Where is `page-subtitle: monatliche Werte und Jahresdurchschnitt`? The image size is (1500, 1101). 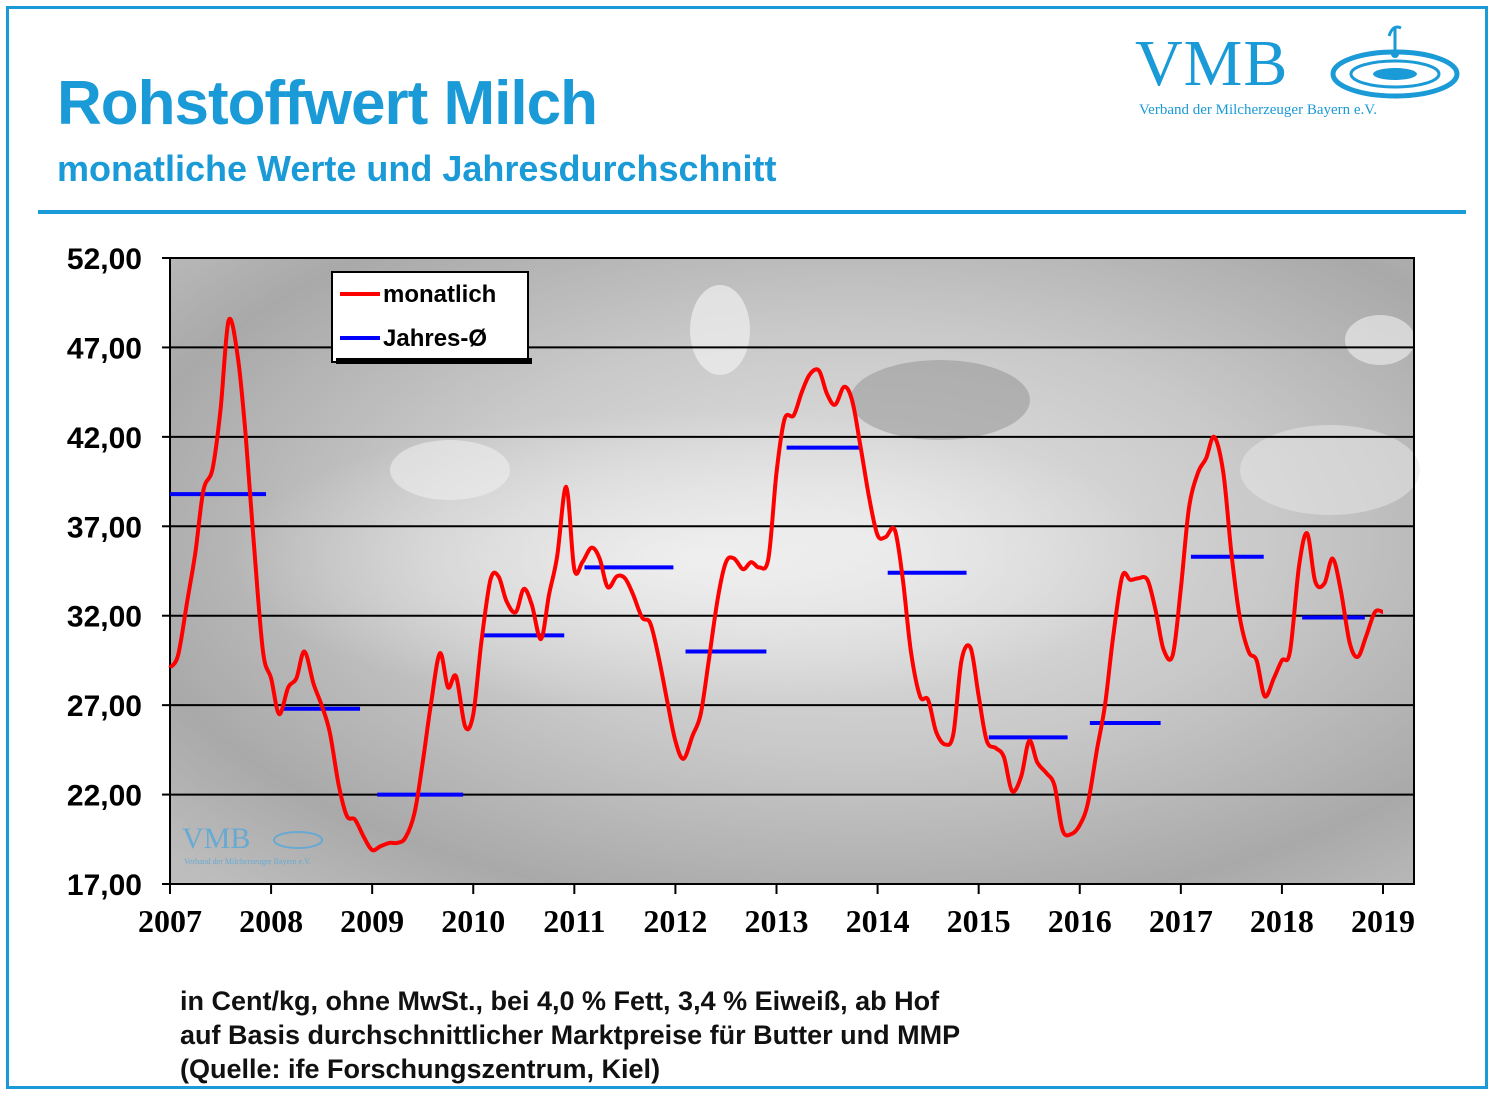 page-subtitle: monatliche Werte und Jahresdurchschnitt is located at coordinates (417, 168).